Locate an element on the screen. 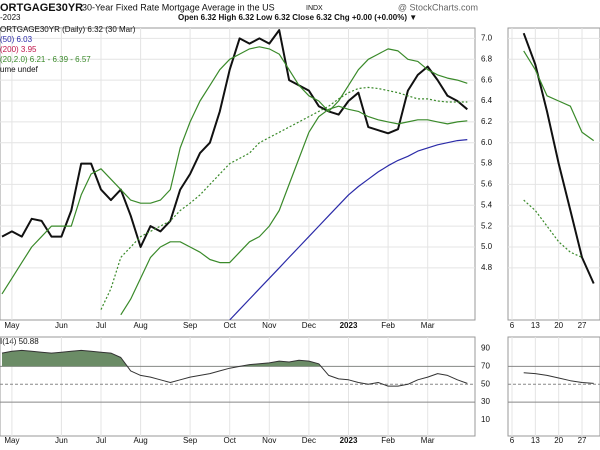  legend-entry: (200) 3.95 is located at coordinates (18, 49).